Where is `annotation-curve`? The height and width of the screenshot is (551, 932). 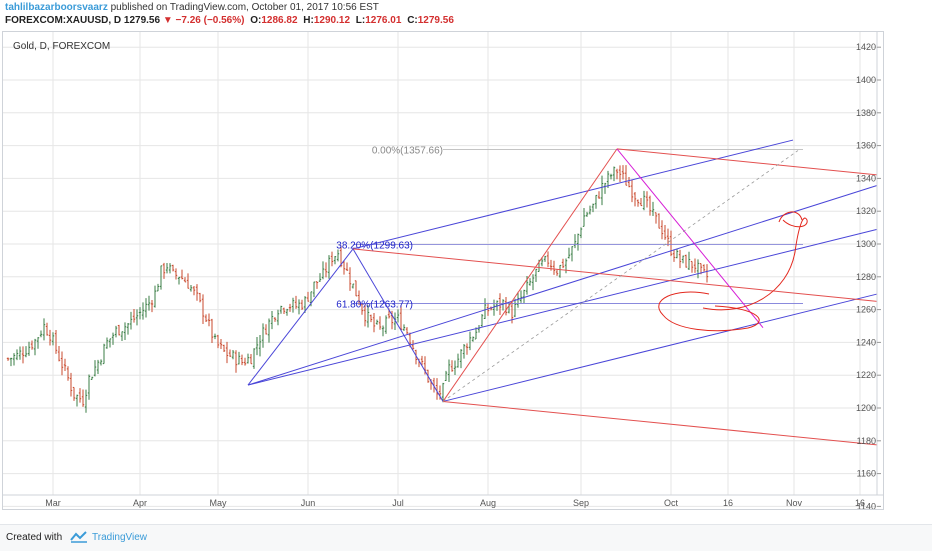 annotation-curve is located at coordinates (755, 264).